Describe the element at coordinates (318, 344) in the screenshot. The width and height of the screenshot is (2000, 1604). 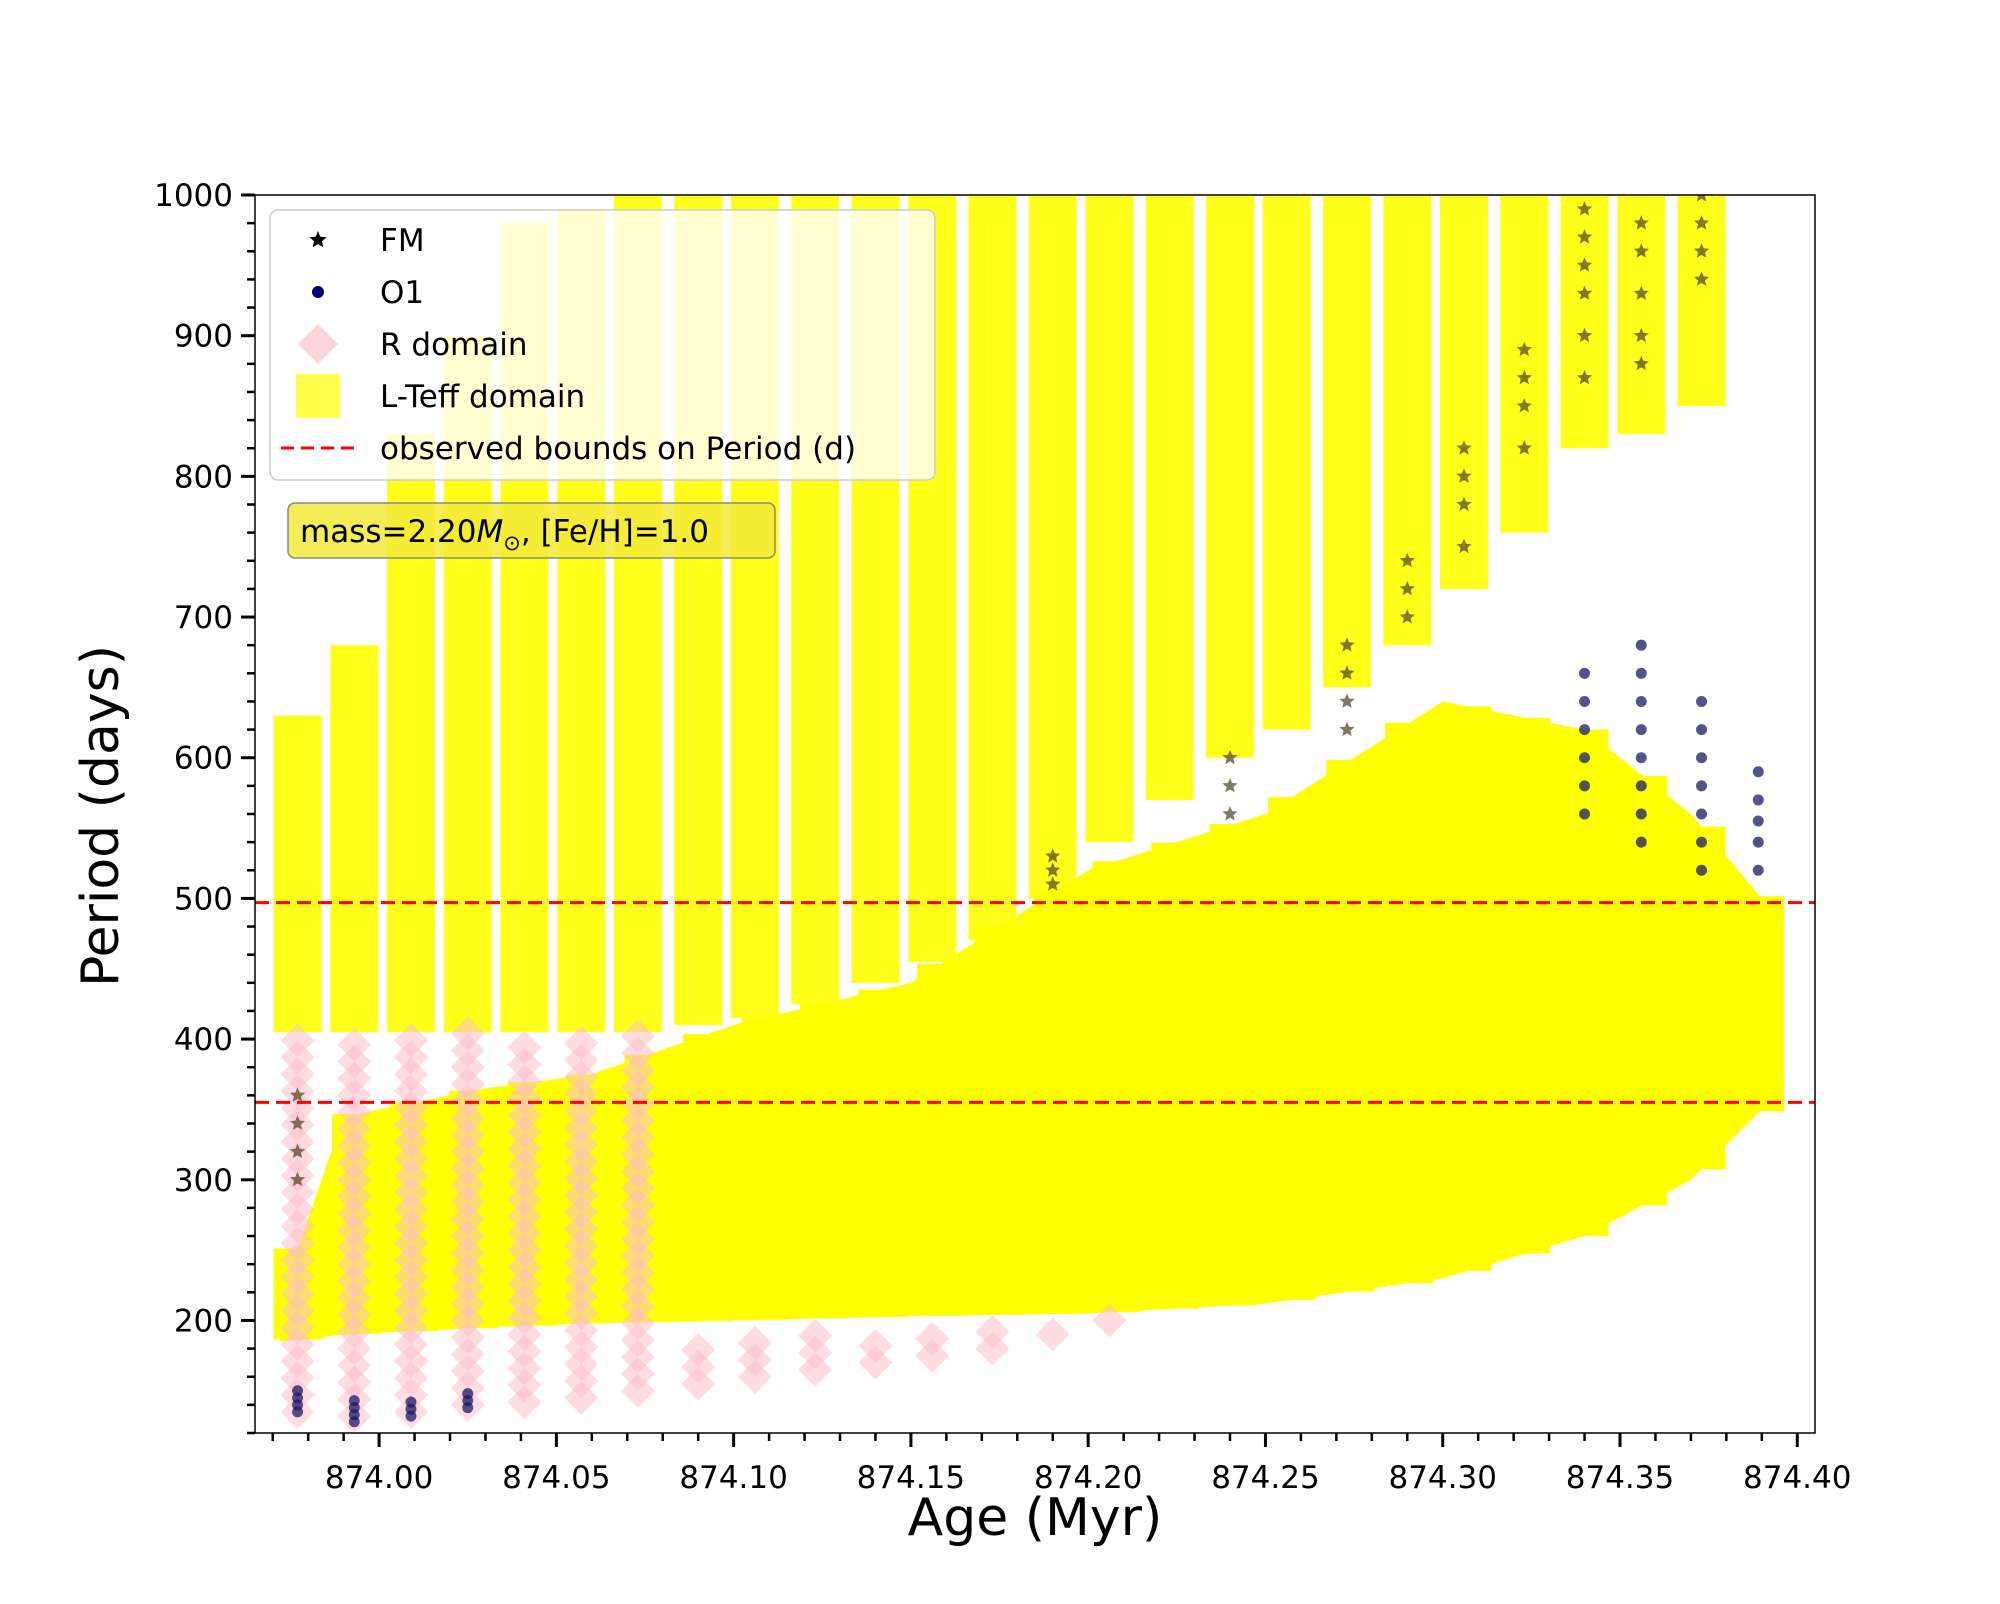
I see `legend-r-domain-marker` at that location.